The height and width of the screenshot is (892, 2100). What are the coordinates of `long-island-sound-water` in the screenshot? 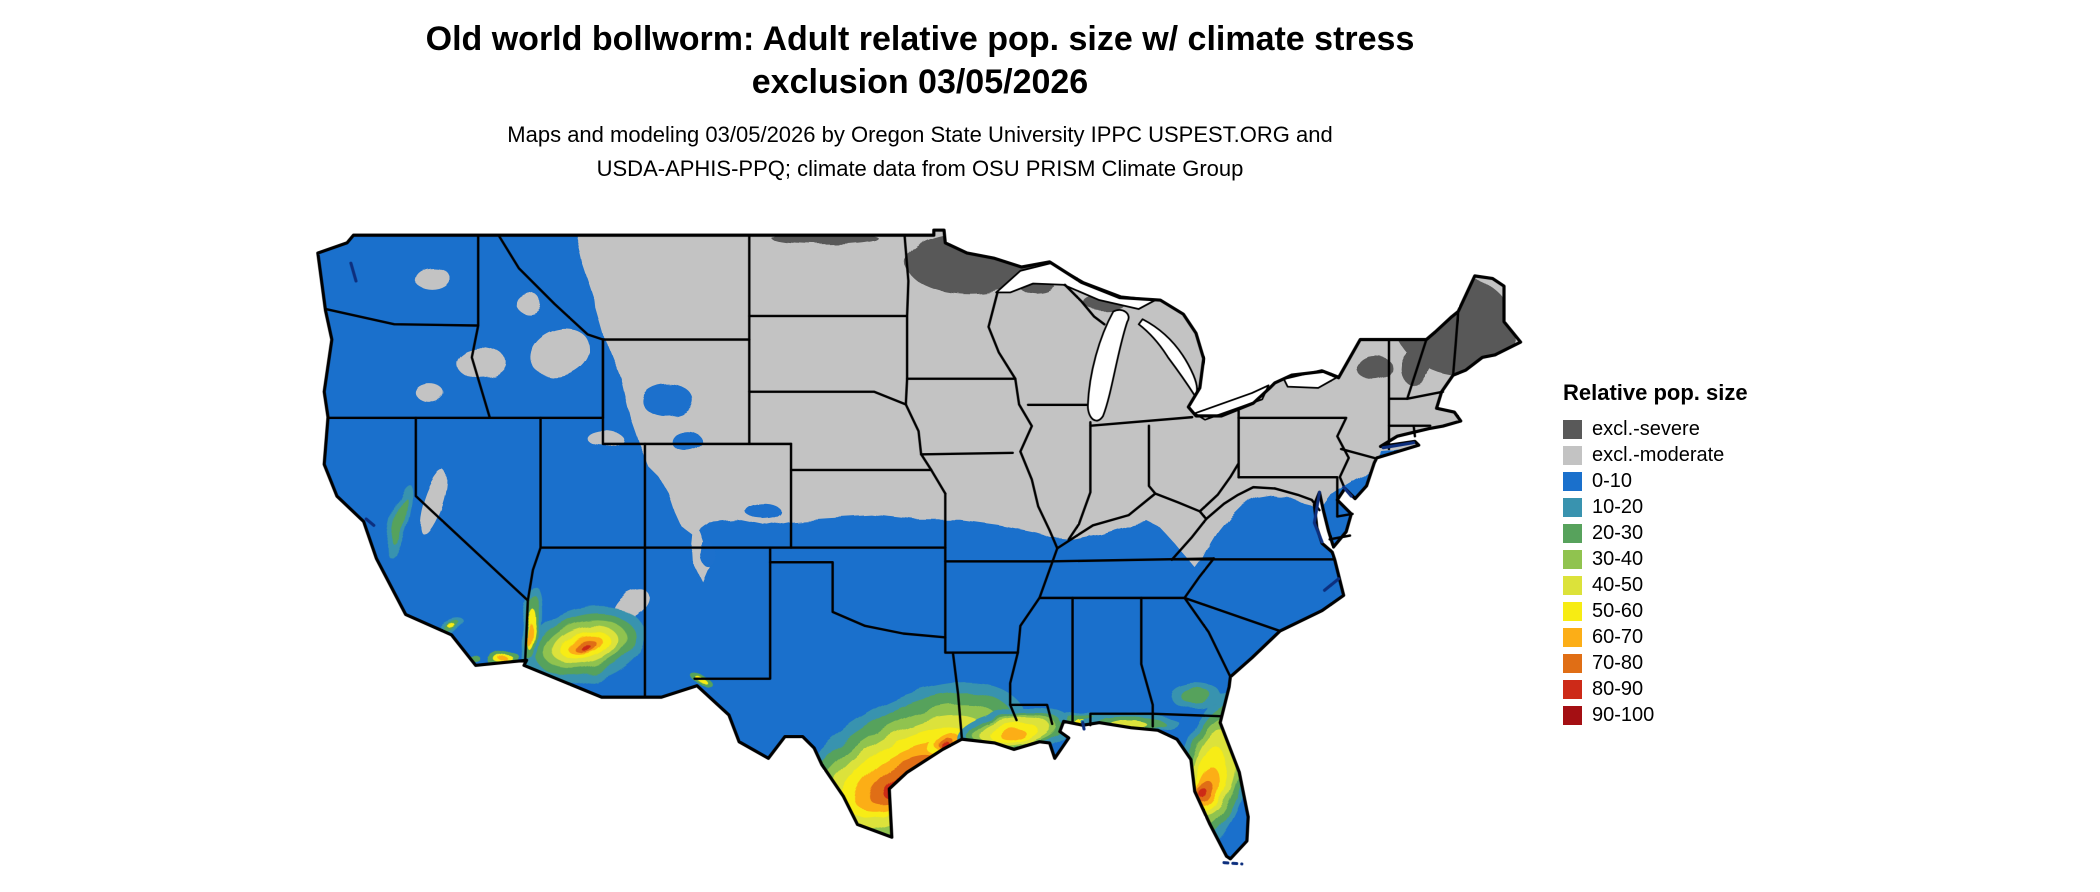 It's located at (1398, 445).